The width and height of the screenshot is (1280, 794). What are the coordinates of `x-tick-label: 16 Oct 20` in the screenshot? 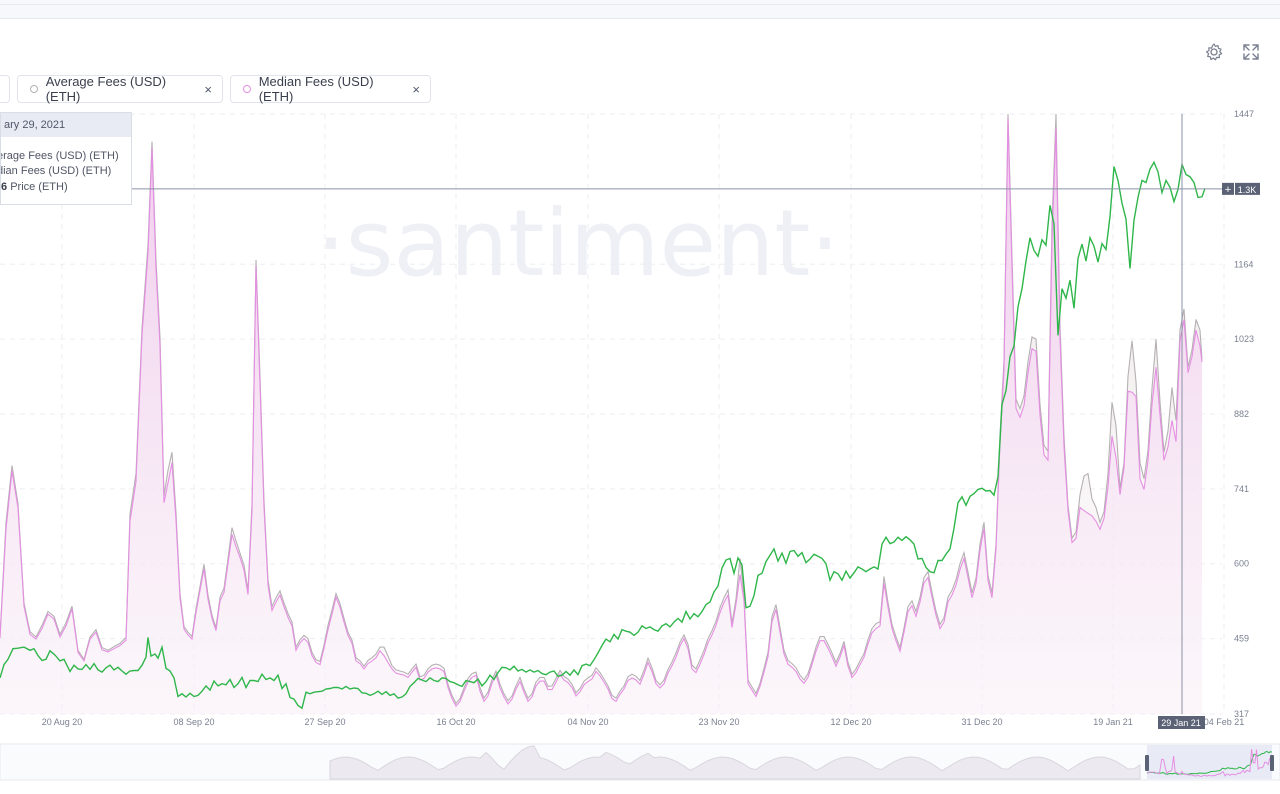 It's located at (455, 722).